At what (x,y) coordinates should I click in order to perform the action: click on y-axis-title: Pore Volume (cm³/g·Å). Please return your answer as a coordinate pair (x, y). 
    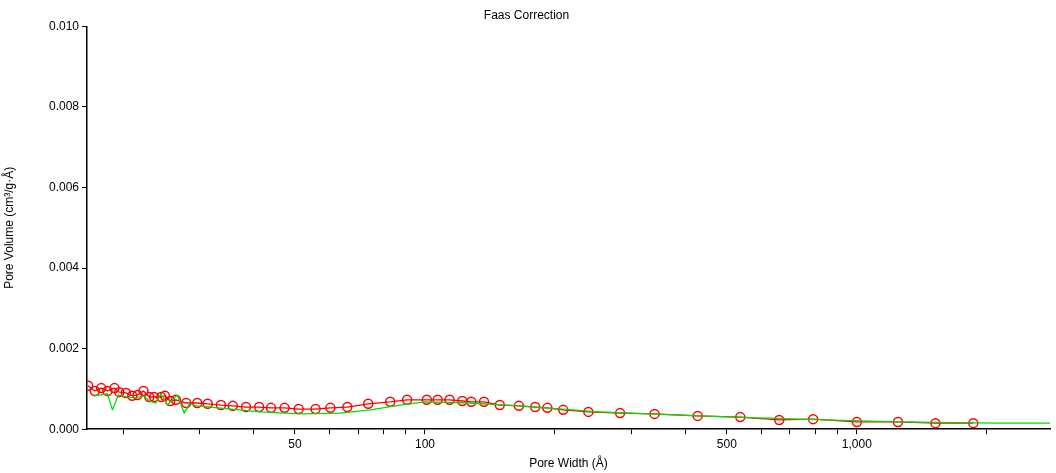
    Looking at the image, I should click on (8, 227).